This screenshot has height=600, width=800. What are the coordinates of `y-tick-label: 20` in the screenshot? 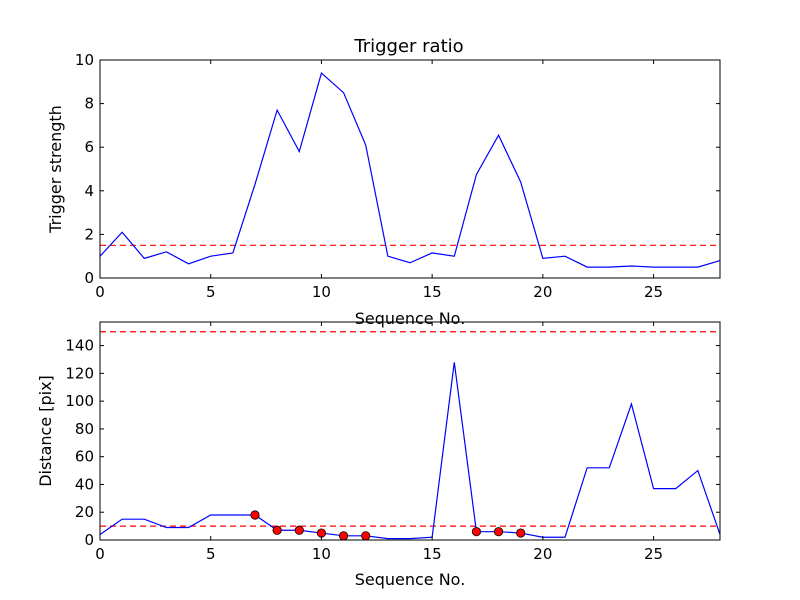 It's located at (84, 512).